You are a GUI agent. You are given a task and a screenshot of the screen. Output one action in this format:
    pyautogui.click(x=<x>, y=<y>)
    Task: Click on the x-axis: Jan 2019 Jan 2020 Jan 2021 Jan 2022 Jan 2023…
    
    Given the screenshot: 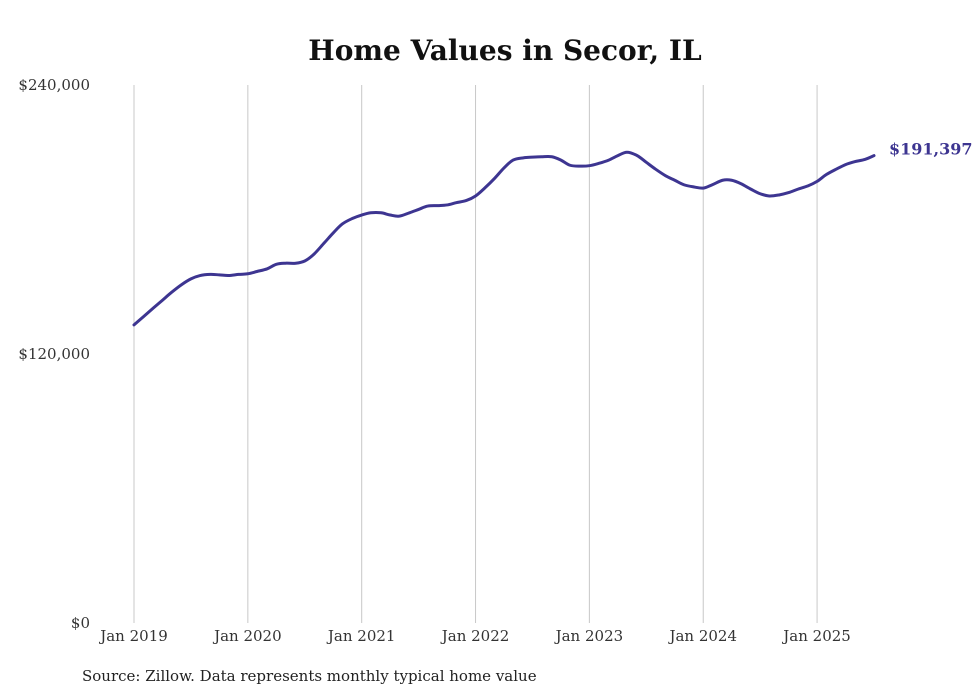 What is the action you would take?
    pyautogui.click(x=474, y=636)
    